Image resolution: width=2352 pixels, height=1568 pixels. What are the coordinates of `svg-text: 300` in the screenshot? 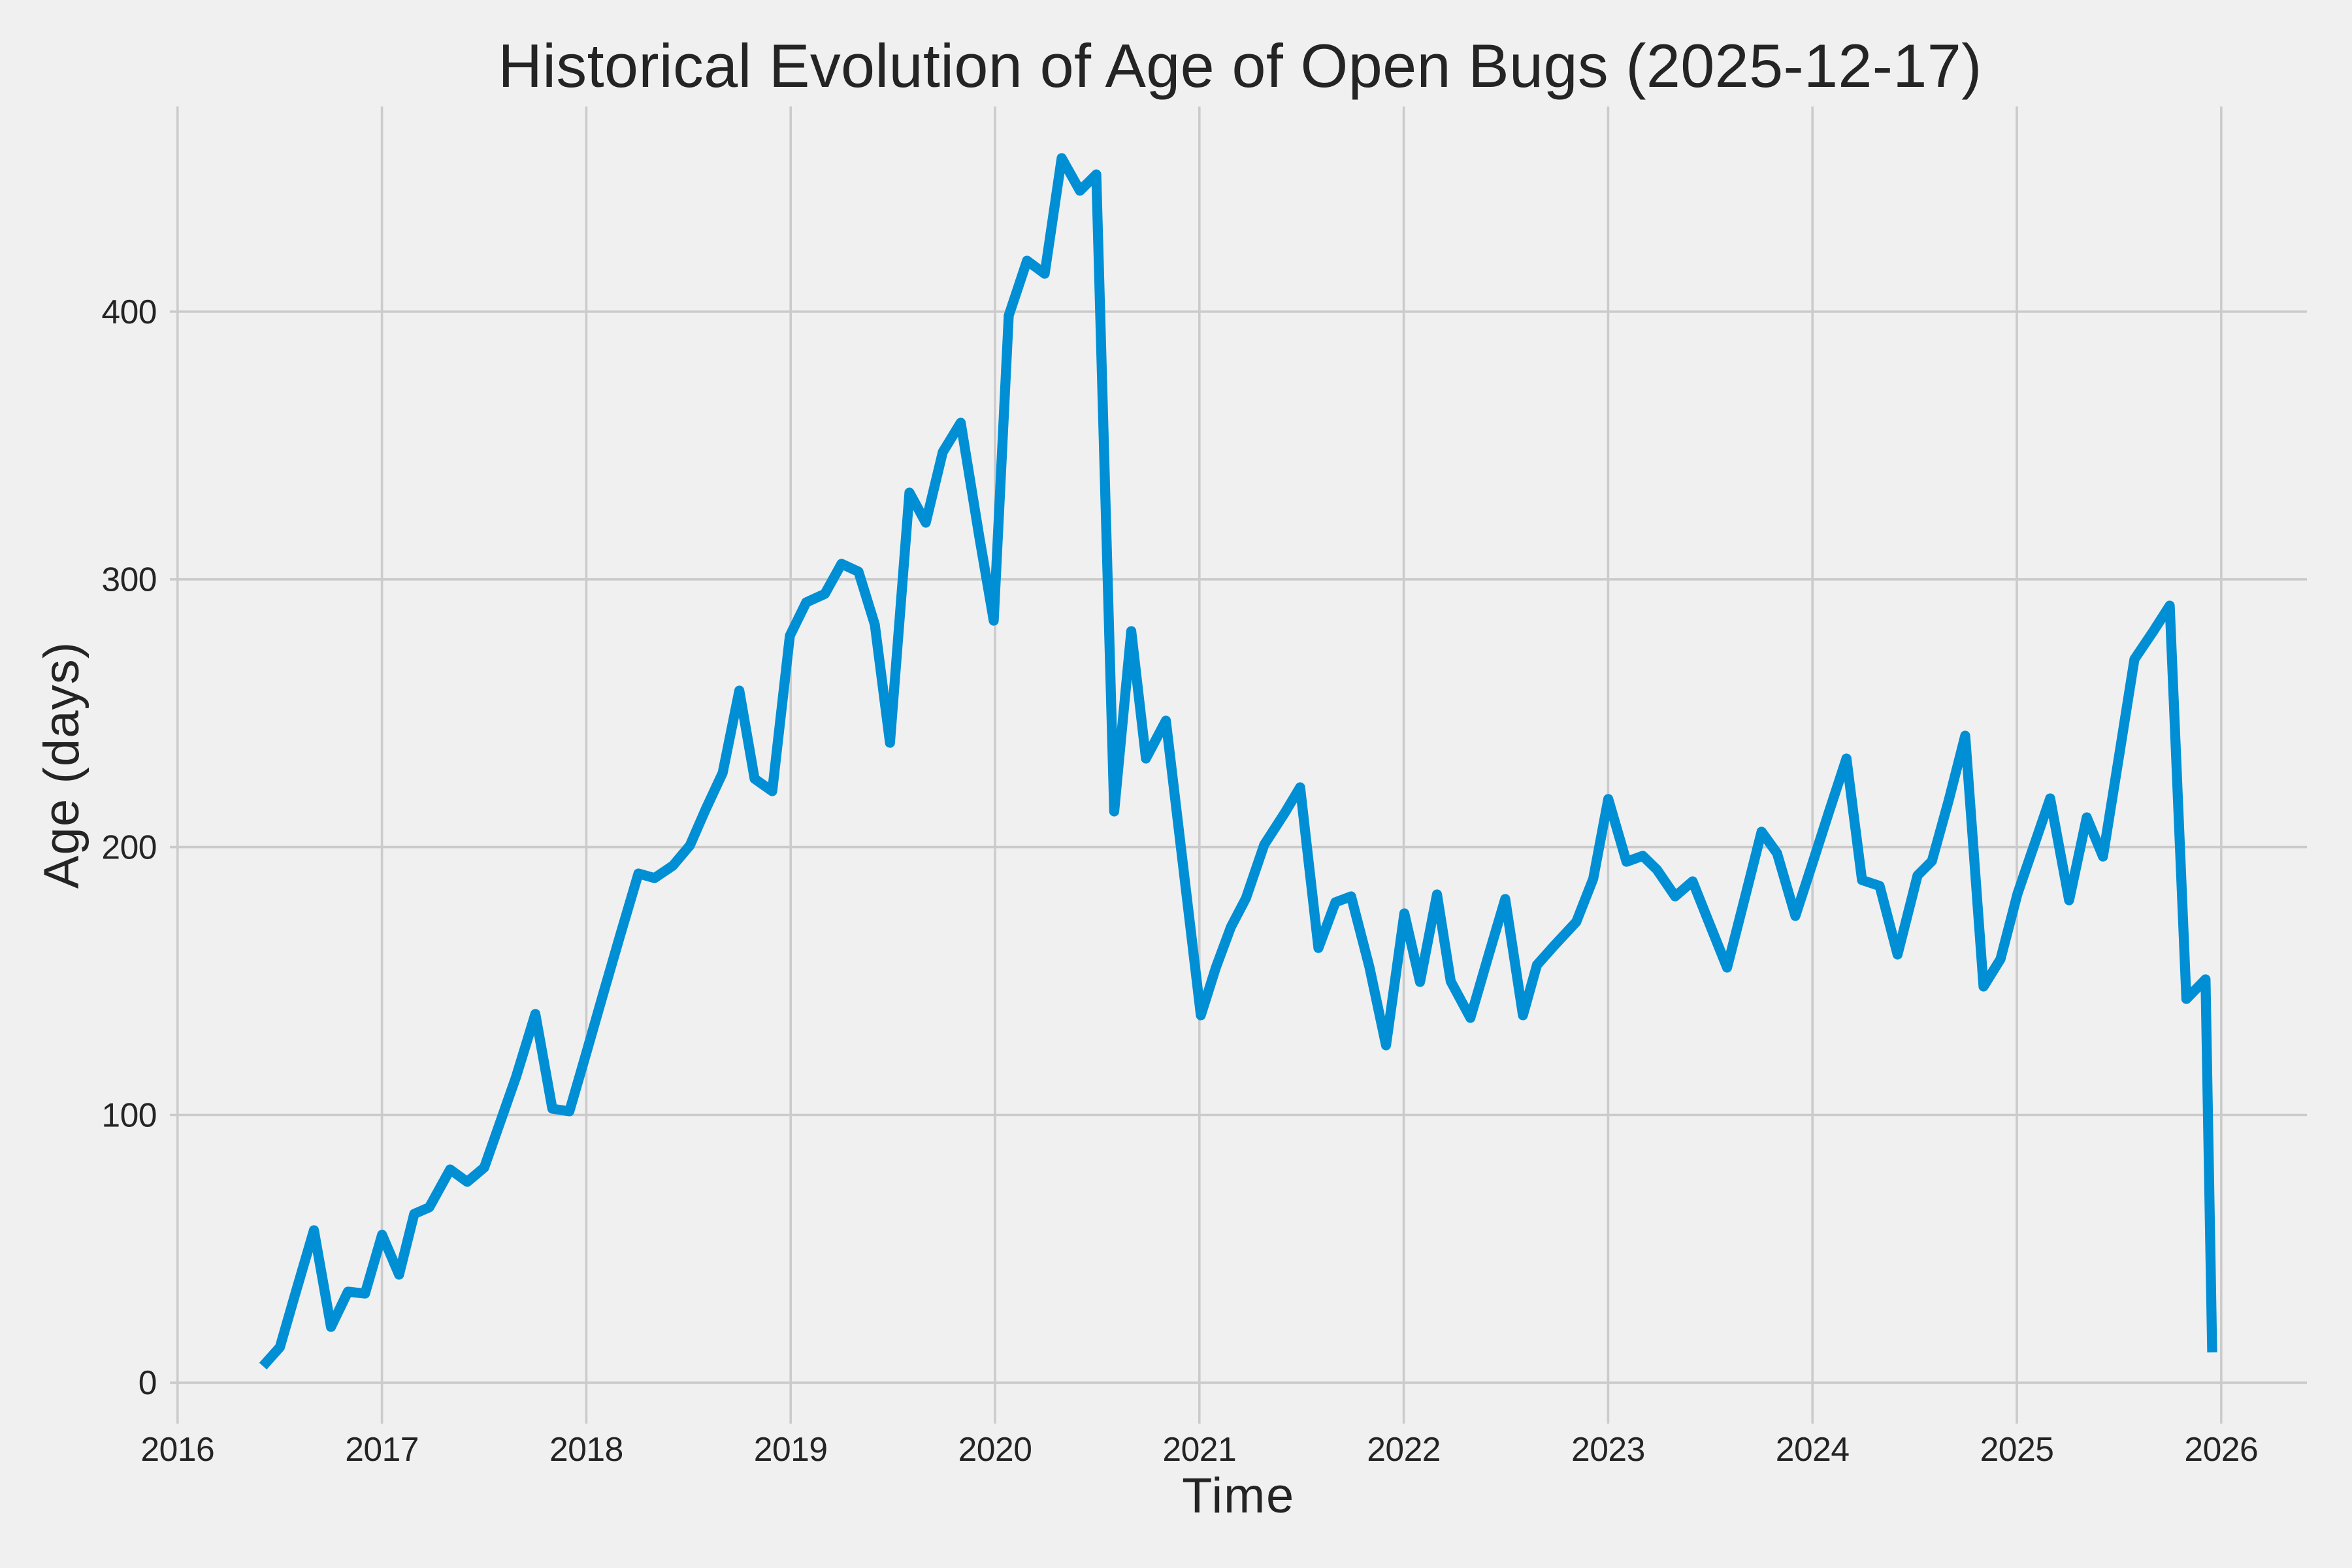 It's located at (129, 579).